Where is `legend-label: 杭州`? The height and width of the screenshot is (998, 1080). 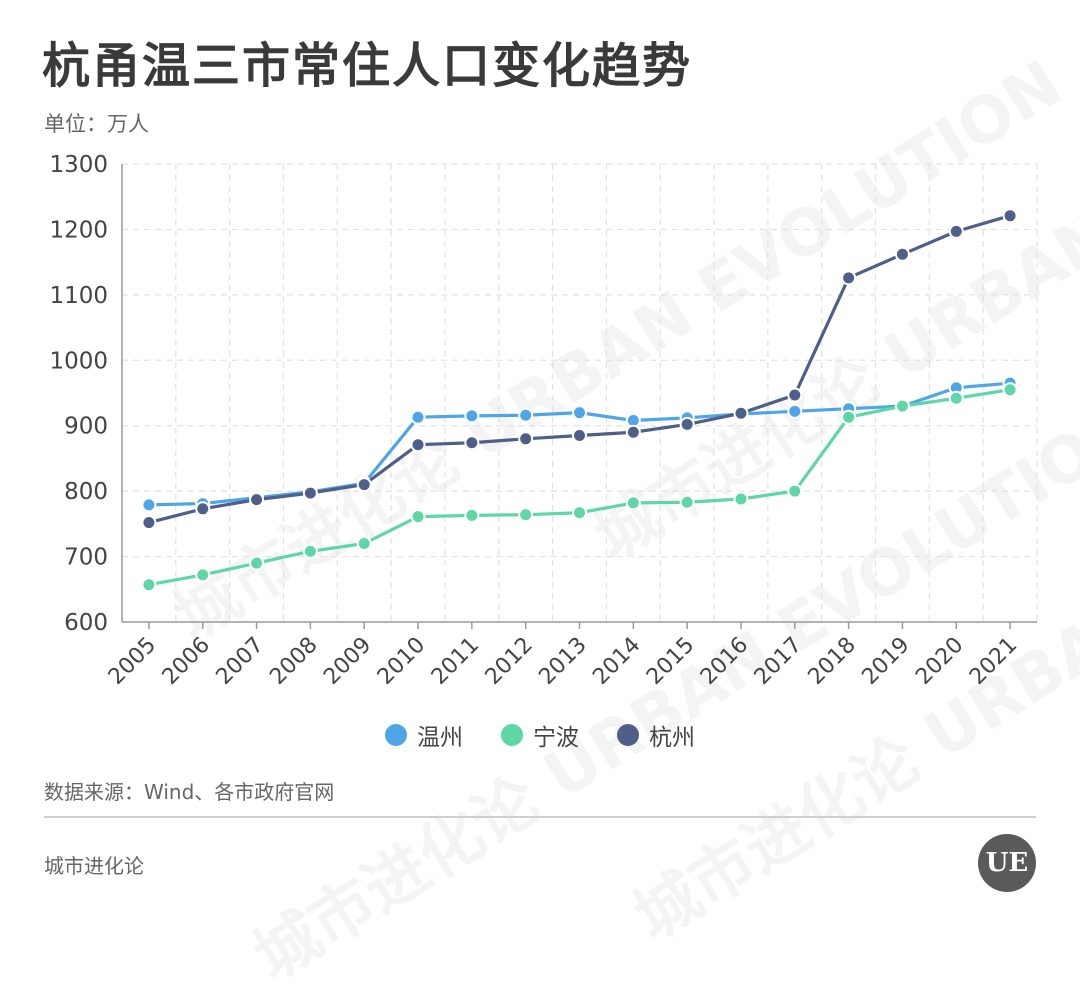
legend-label: 杭州 is located at coordinates (672, 738).